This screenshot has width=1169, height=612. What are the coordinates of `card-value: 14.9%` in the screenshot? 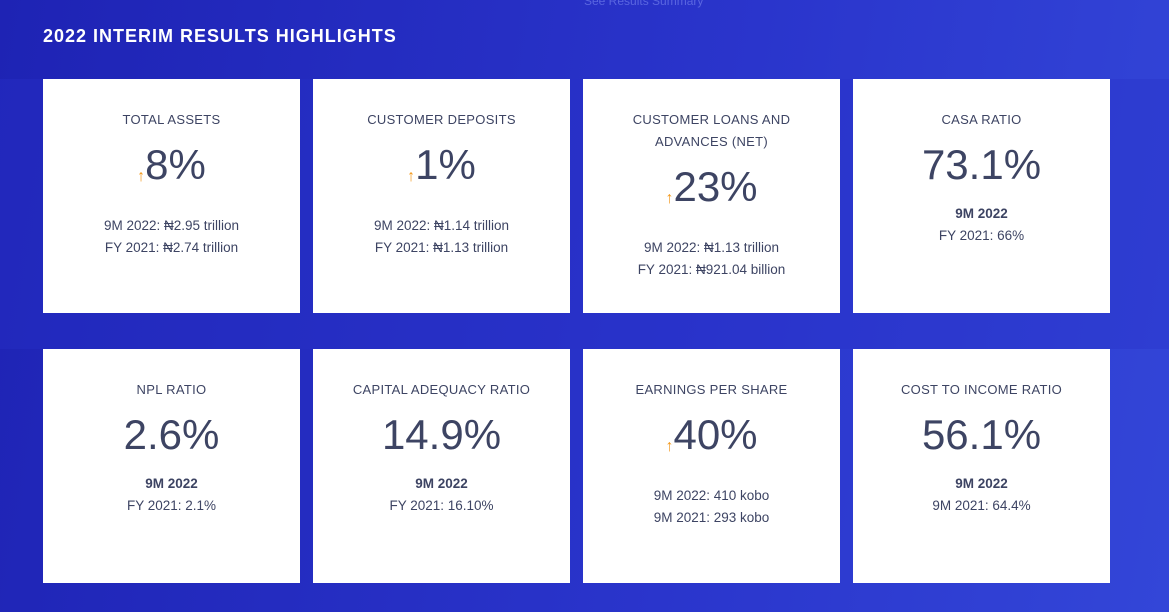 It's located at (441, 435).